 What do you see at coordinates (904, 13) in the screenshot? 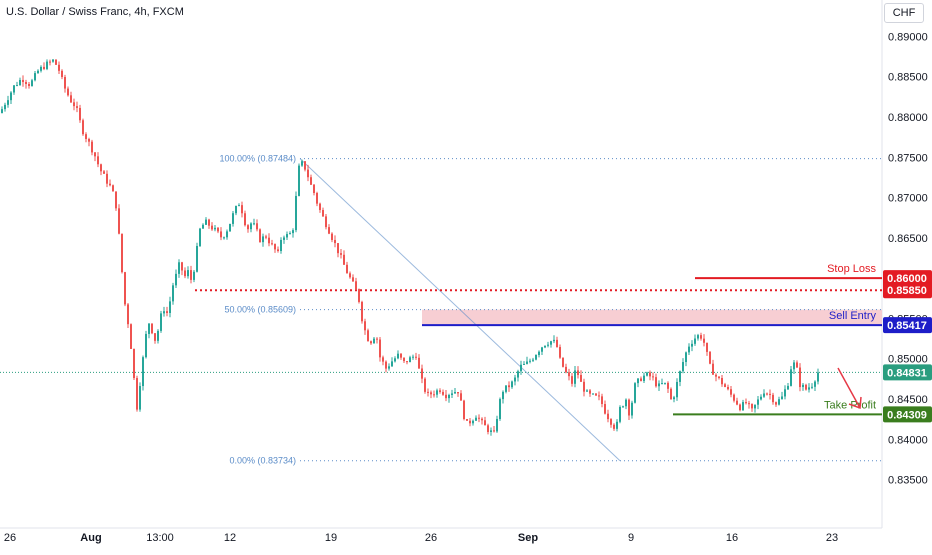
I see `currency-button: CHF` at bounding box center [904, 13].